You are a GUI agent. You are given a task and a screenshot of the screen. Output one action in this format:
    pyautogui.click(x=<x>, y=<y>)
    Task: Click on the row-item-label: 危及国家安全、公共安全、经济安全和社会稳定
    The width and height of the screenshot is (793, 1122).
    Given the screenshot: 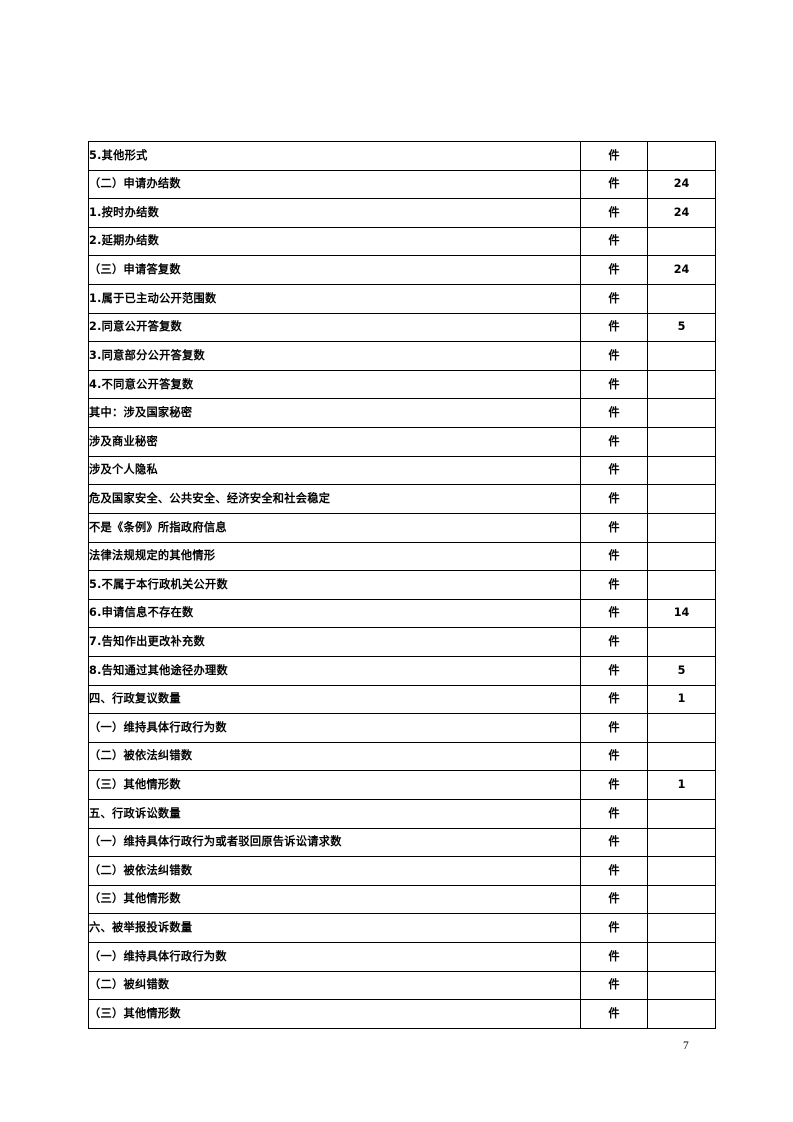 What is the action you would take?
    pyautogui.click(x=334, y=499)
    